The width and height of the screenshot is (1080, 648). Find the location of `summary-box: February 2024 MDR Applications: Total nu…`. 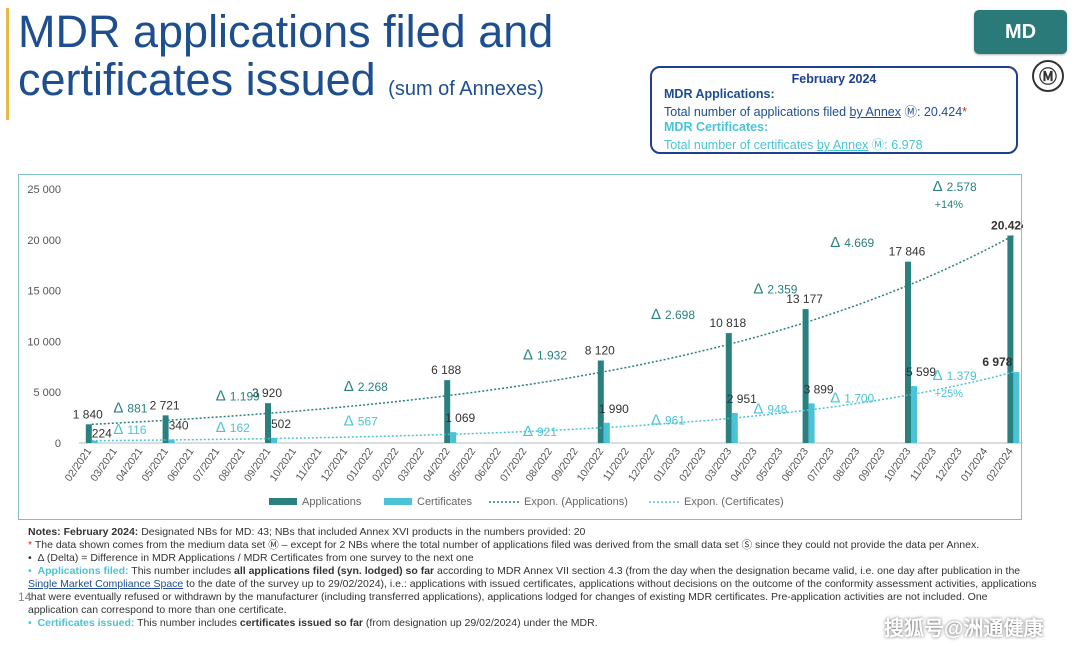

summary-box: February 2024 MDR Applications: Total nu… is located at coordinates (834, 110).